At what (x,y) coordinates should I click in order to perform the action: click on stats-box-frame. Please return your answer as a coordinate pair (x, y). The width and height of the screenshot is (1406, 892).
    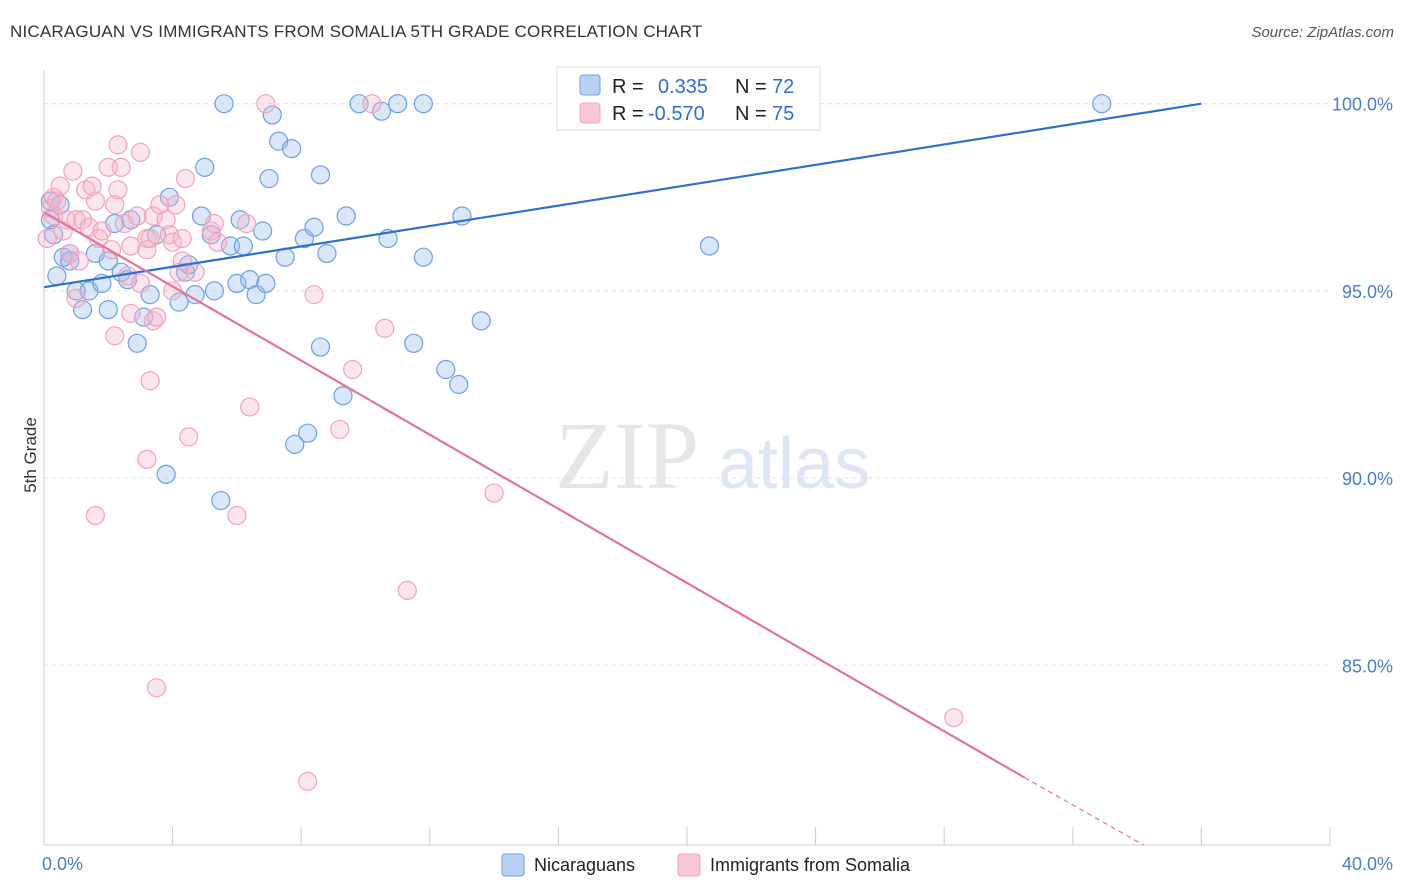
    Looking at the image, I should click on (688, 98).